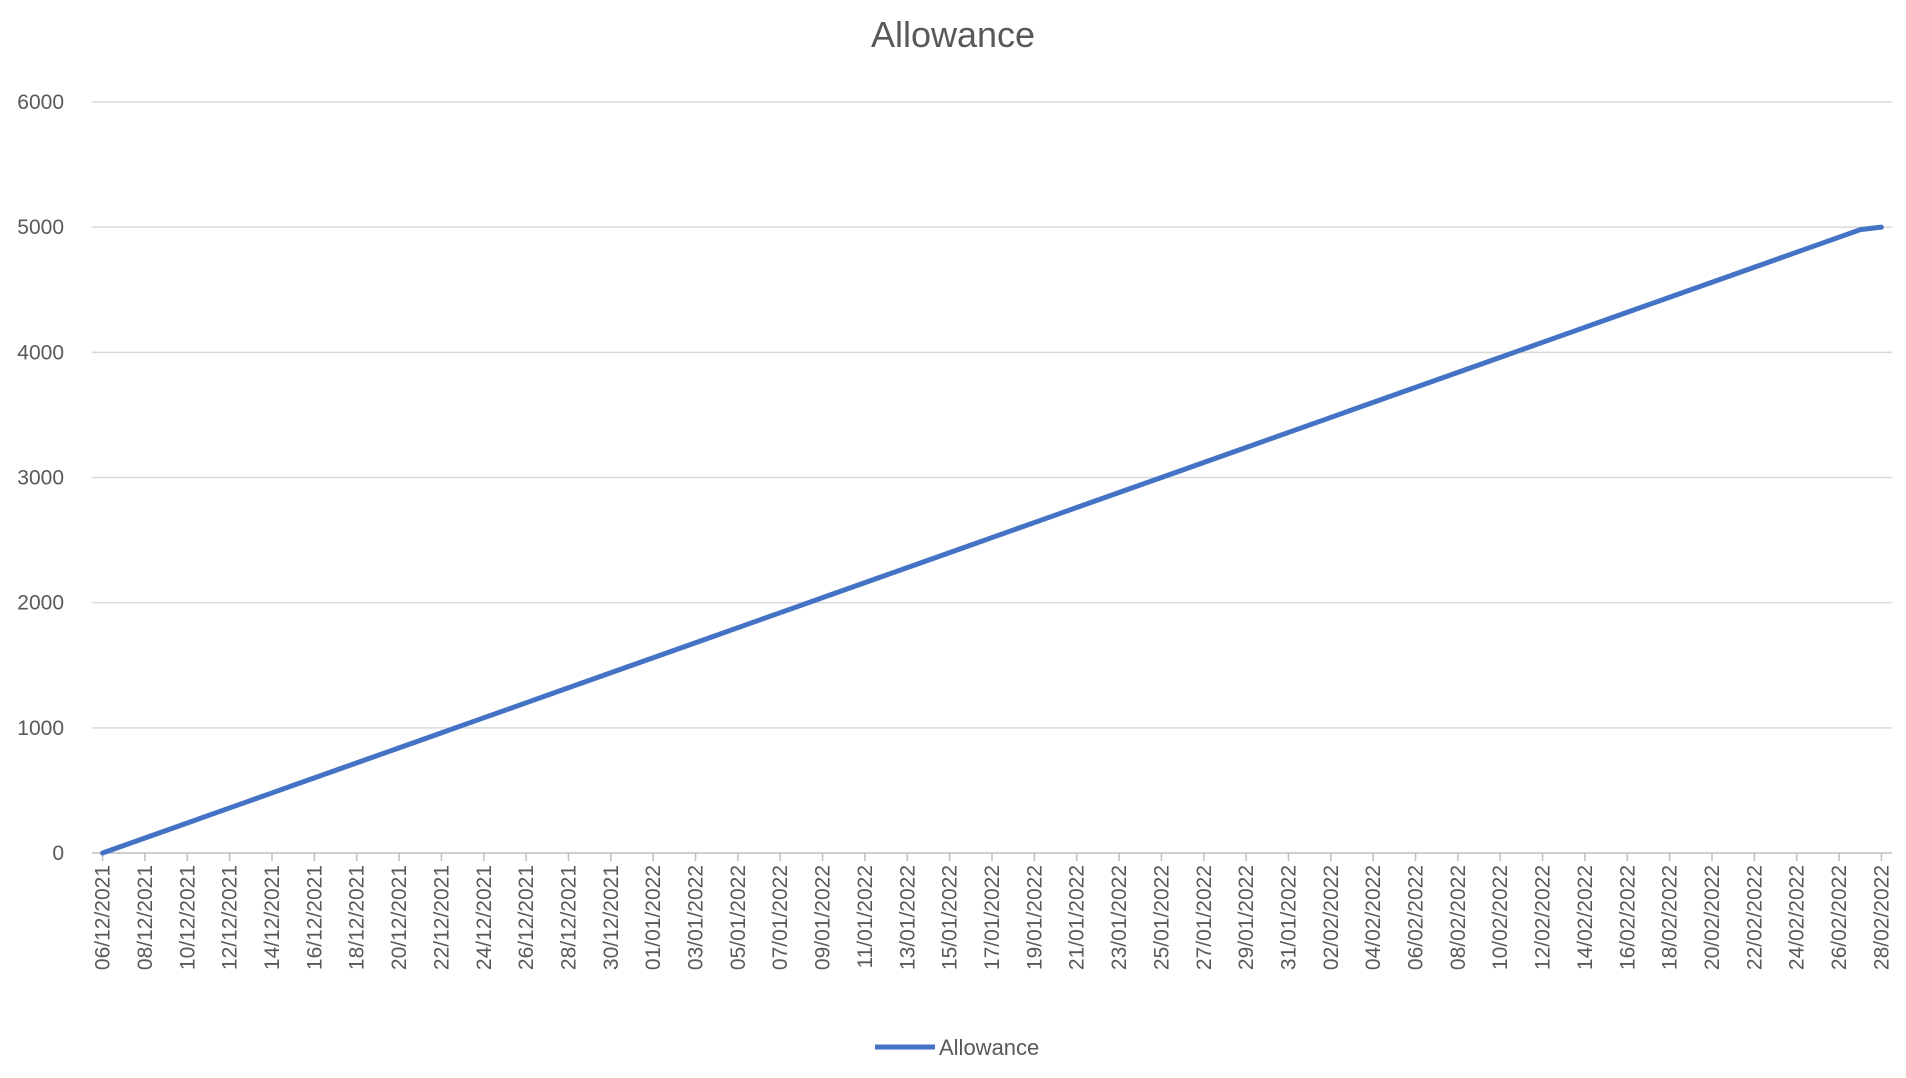 This screenshot has height=1078, width=1906. I want to click on x-tick-label: 20/12/2021, so click(399, 917).